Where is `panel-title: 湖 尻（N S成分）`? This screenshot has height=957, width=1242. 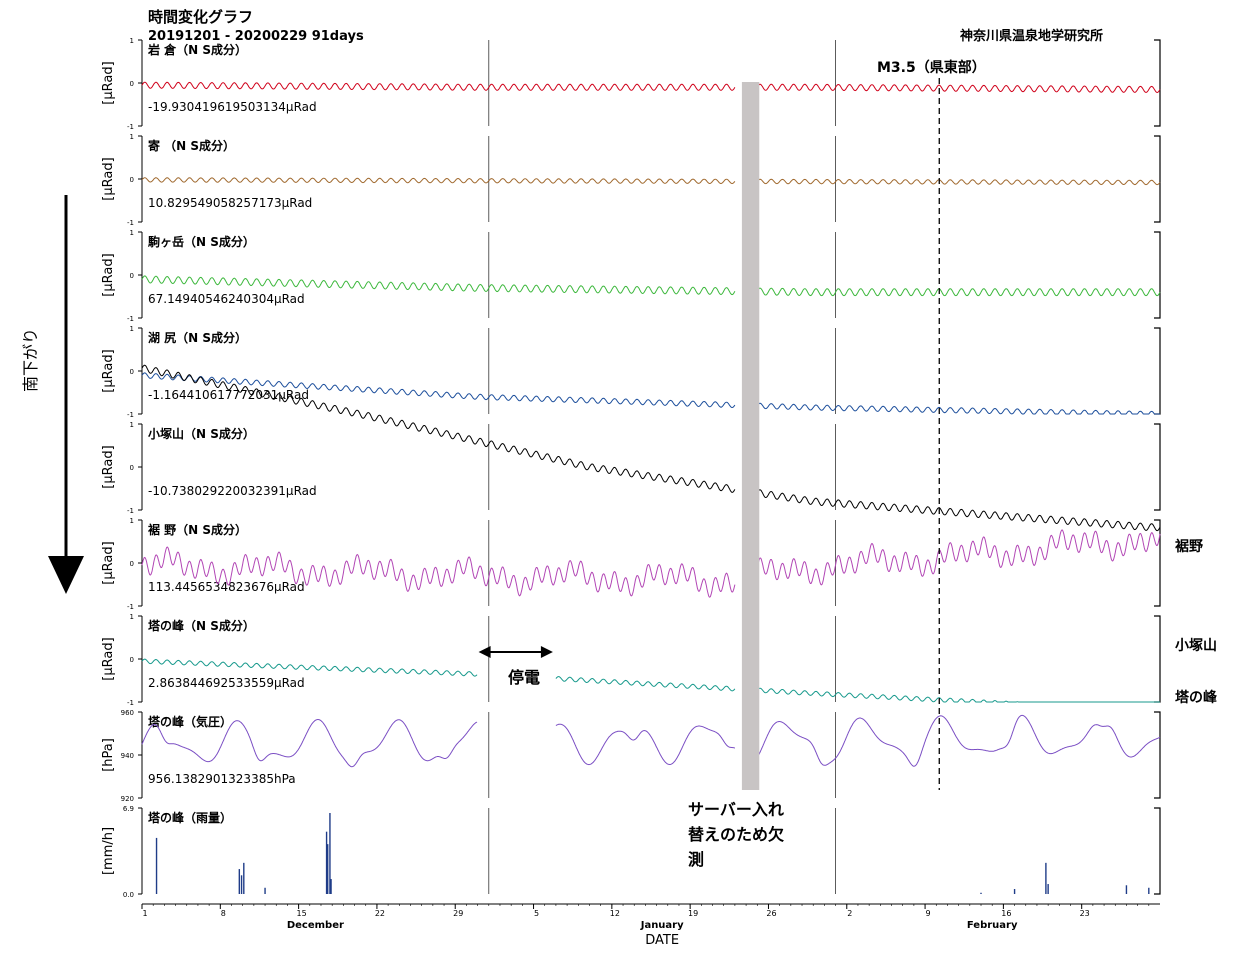 panel-title: 湖 尻（N S成分） is located at coordinates (197, 337).